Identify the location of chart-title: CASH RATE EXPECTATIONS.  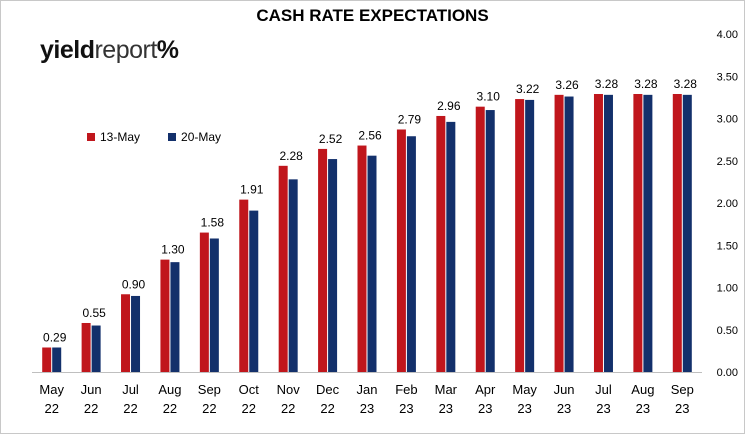
(372, 15).